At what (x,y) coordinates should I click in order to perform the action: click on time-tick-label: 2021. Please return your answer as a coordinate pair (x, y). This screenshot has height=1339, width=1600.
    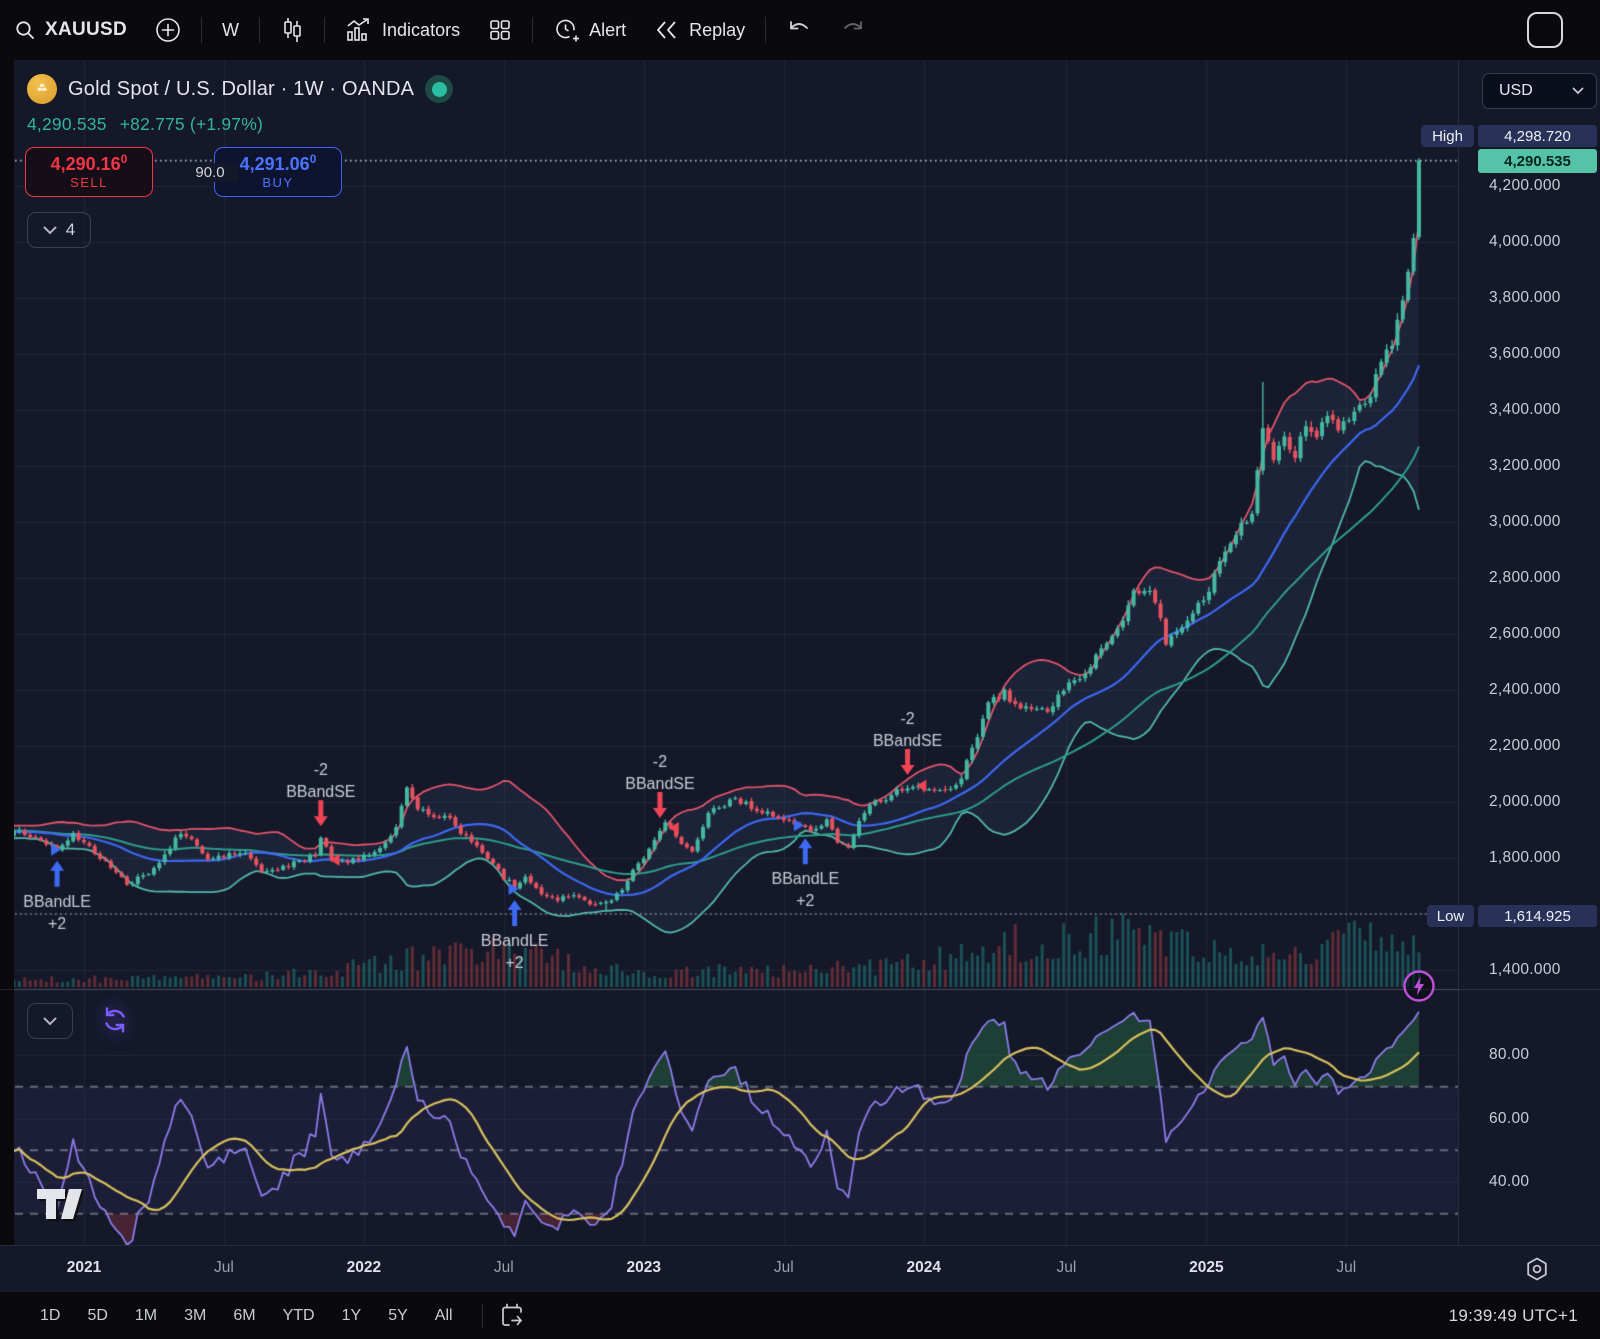
    Looking at the image, I should click on (84, 1267).